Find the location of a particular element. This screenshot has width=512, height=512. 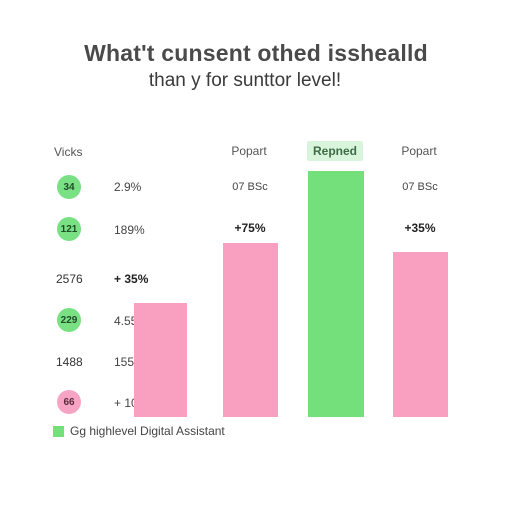

chart-subtitle: than y for sunttor level! is located at coordinates (245, 80).